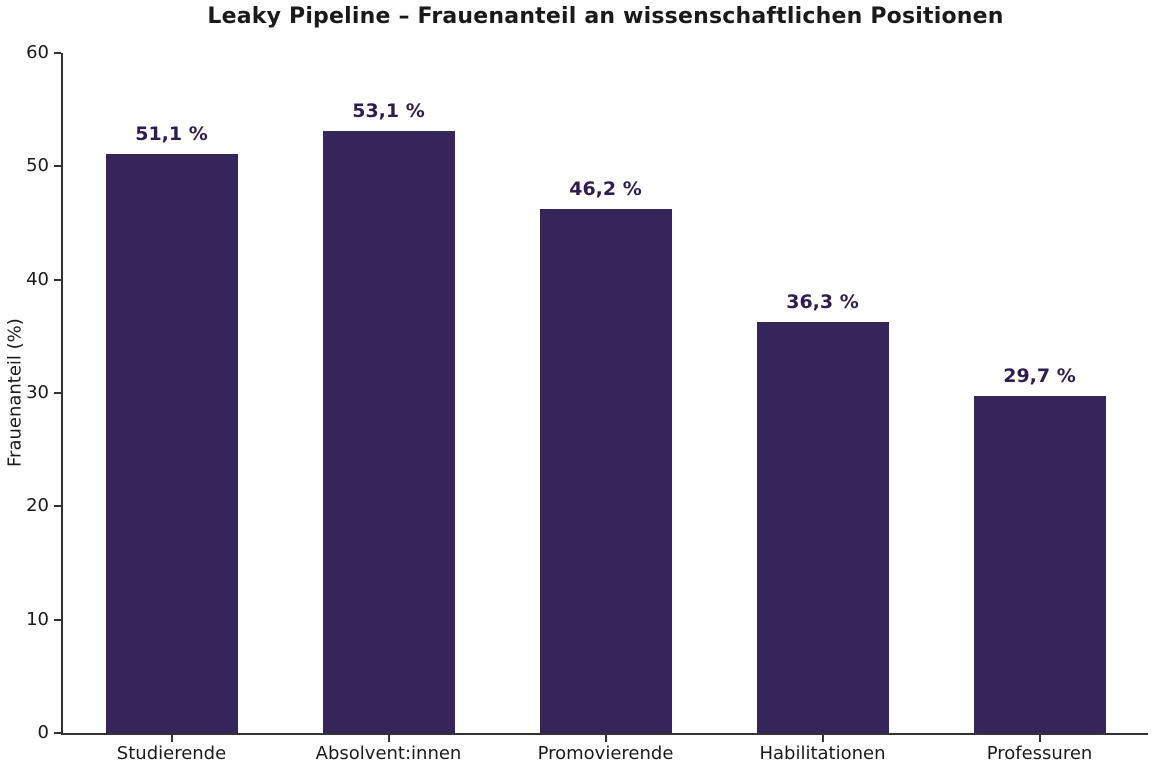 This screenshot has height=768, width=1159. What do you see at coordinates (171, 443) in the screenshot?
I see `bar-studierende` at bounding box center [171, 443].